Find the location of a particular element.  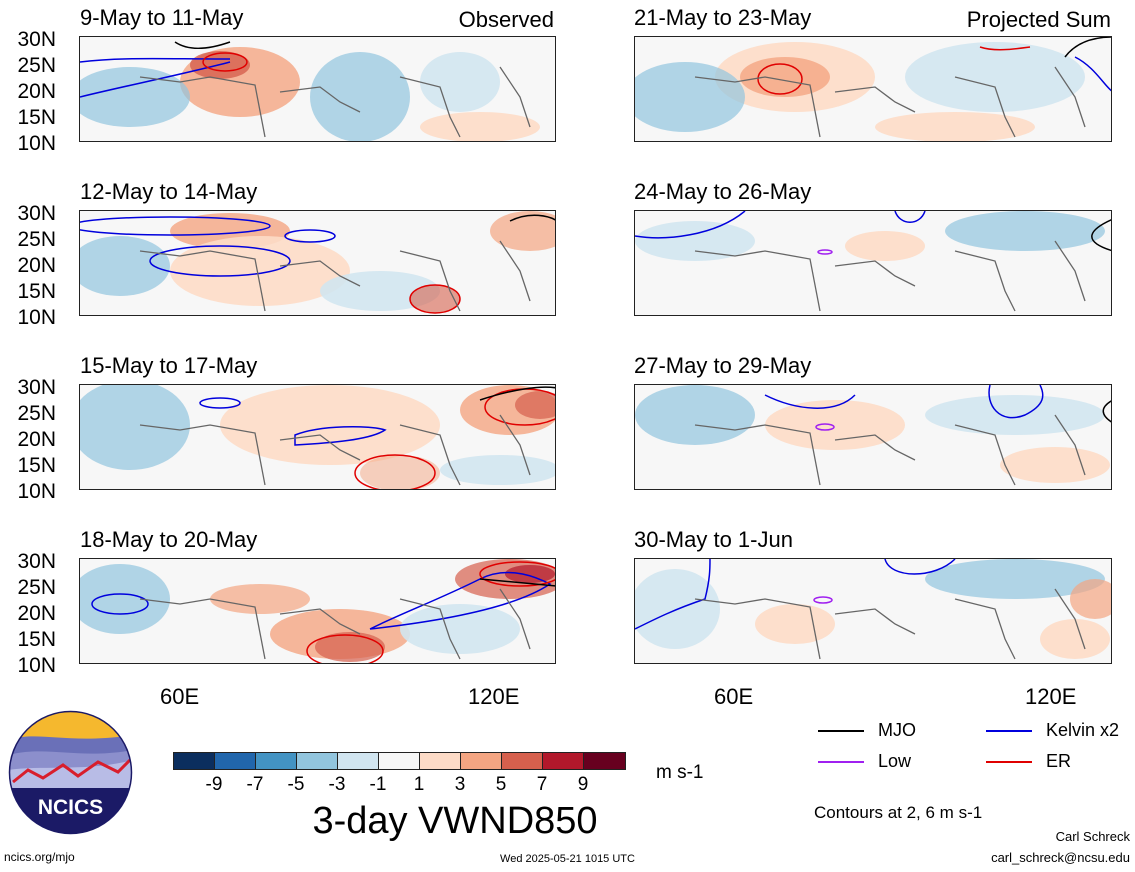

colorbar-label: -5 is located at coordinates (296, 784).